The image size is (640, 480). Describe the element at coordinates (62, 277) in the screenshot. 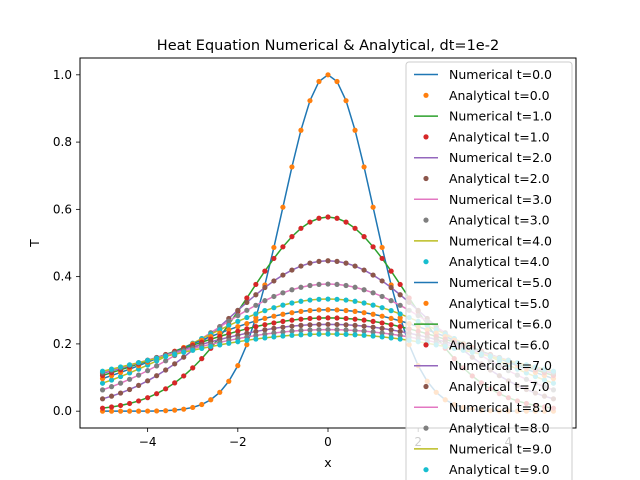

I see `y-tick-label: 0.4` at that location.